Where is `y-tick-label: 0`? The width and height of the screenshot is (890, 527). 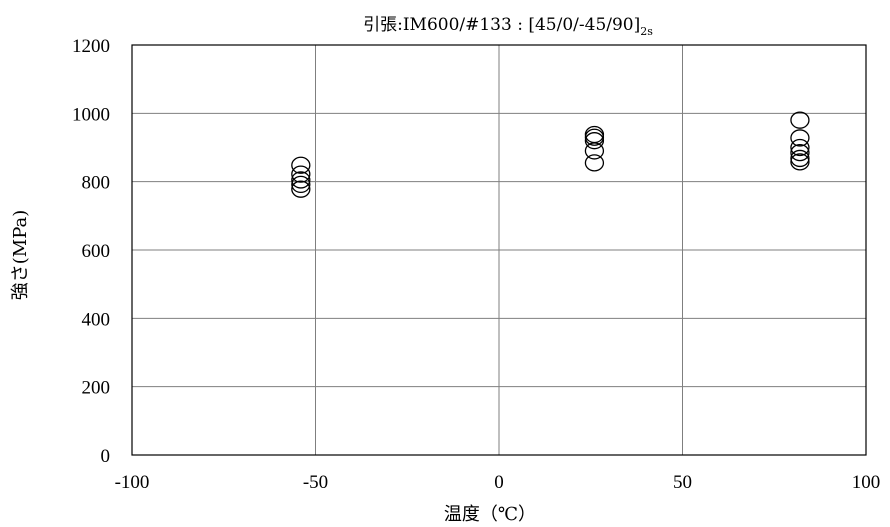
y-tick-label: 0 is located at coordinates (106, 456).